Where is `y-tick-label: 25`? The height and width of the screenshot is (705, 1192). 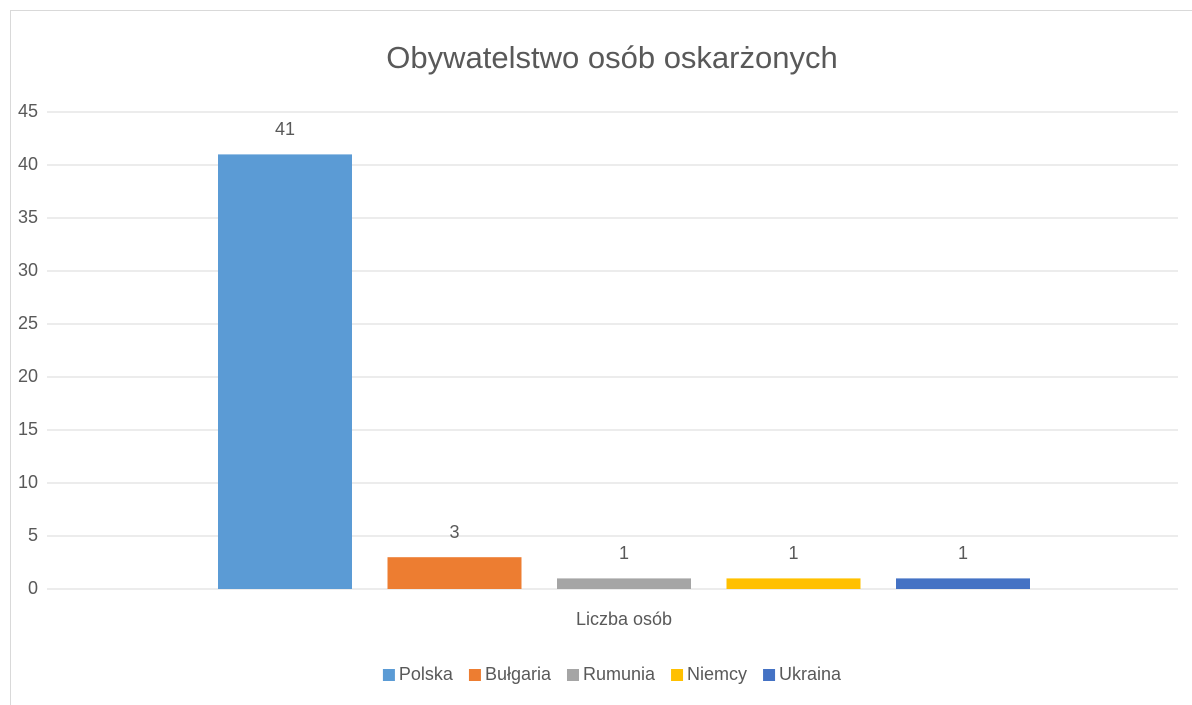 y-tick-label: 25 is located at coordinates (28, 323).